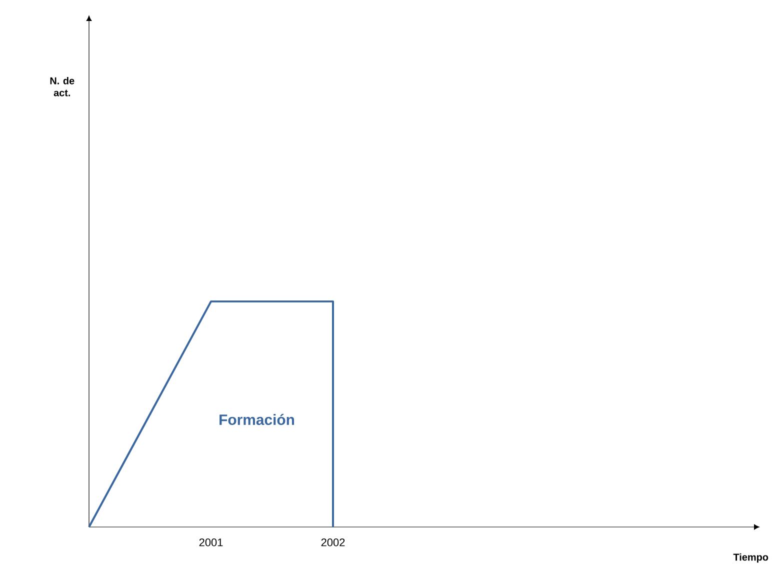 This screenshot has width=773, height=566. Describe the element at coordinates (62, 86) in the screenshot. I see `text: N. de act.` at that location.